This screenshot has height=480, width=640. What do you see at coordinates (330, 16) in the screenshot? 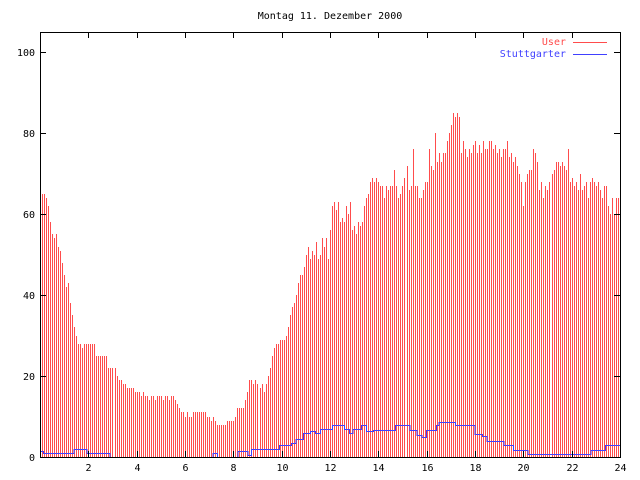
I see `chart-title: Montag 11. Dezember 2000` at bounding box center [330, 16].